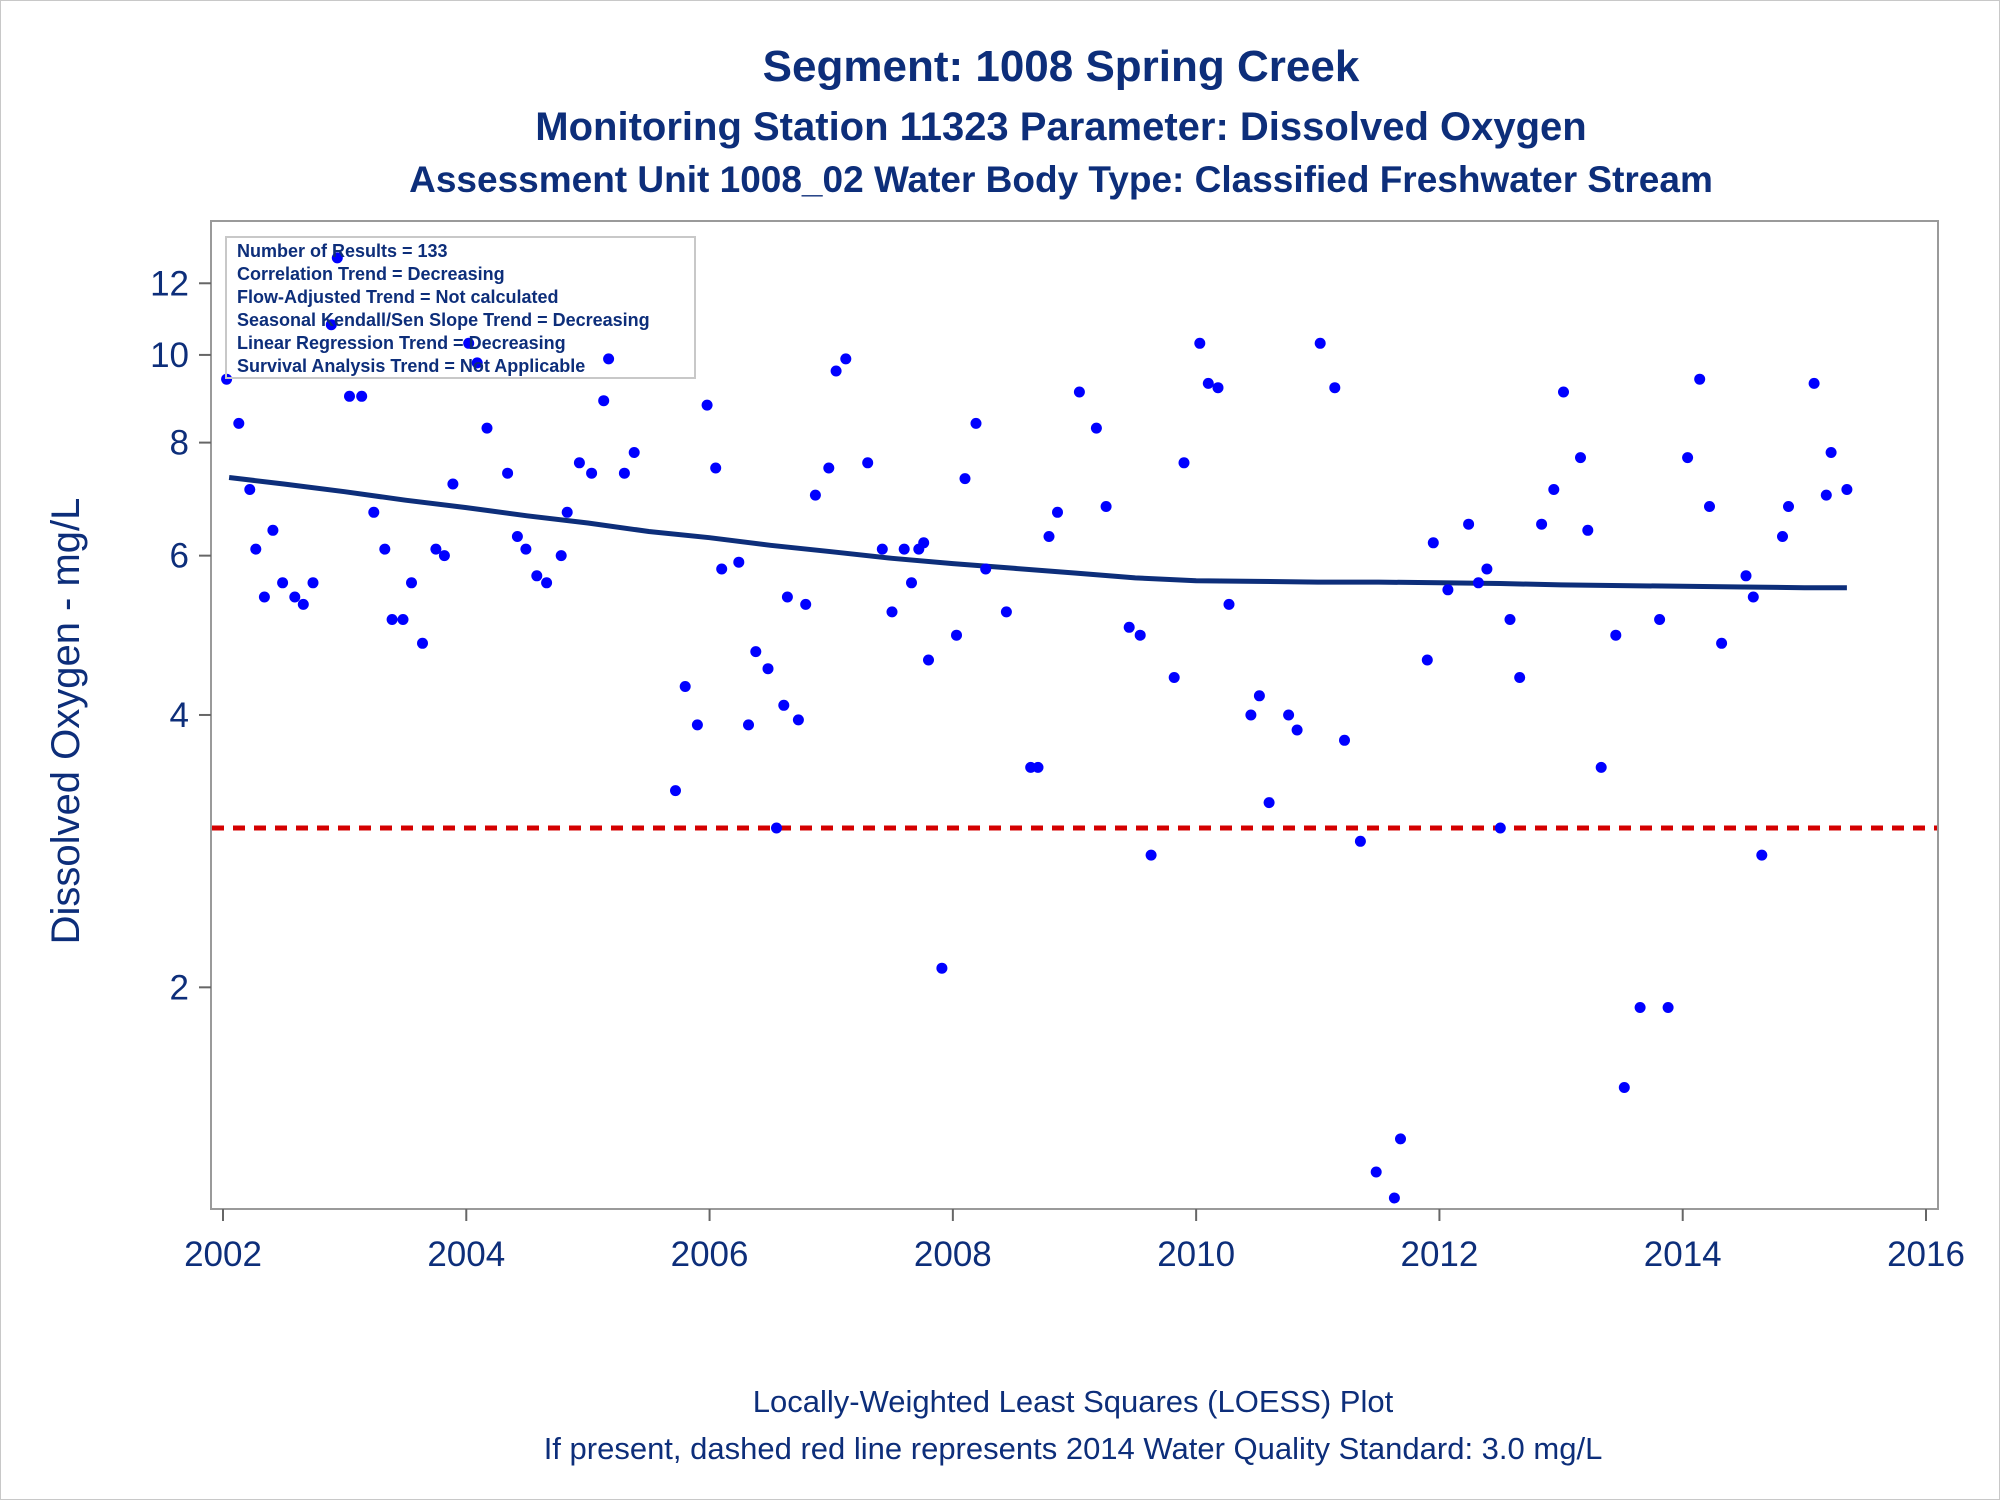 This screenshot has width=2000, height=1506. Describe the element at coordinates (1061, 66) in the screenshot. I see `chart-title: Segment: 1008 Spring Creek` at that location.